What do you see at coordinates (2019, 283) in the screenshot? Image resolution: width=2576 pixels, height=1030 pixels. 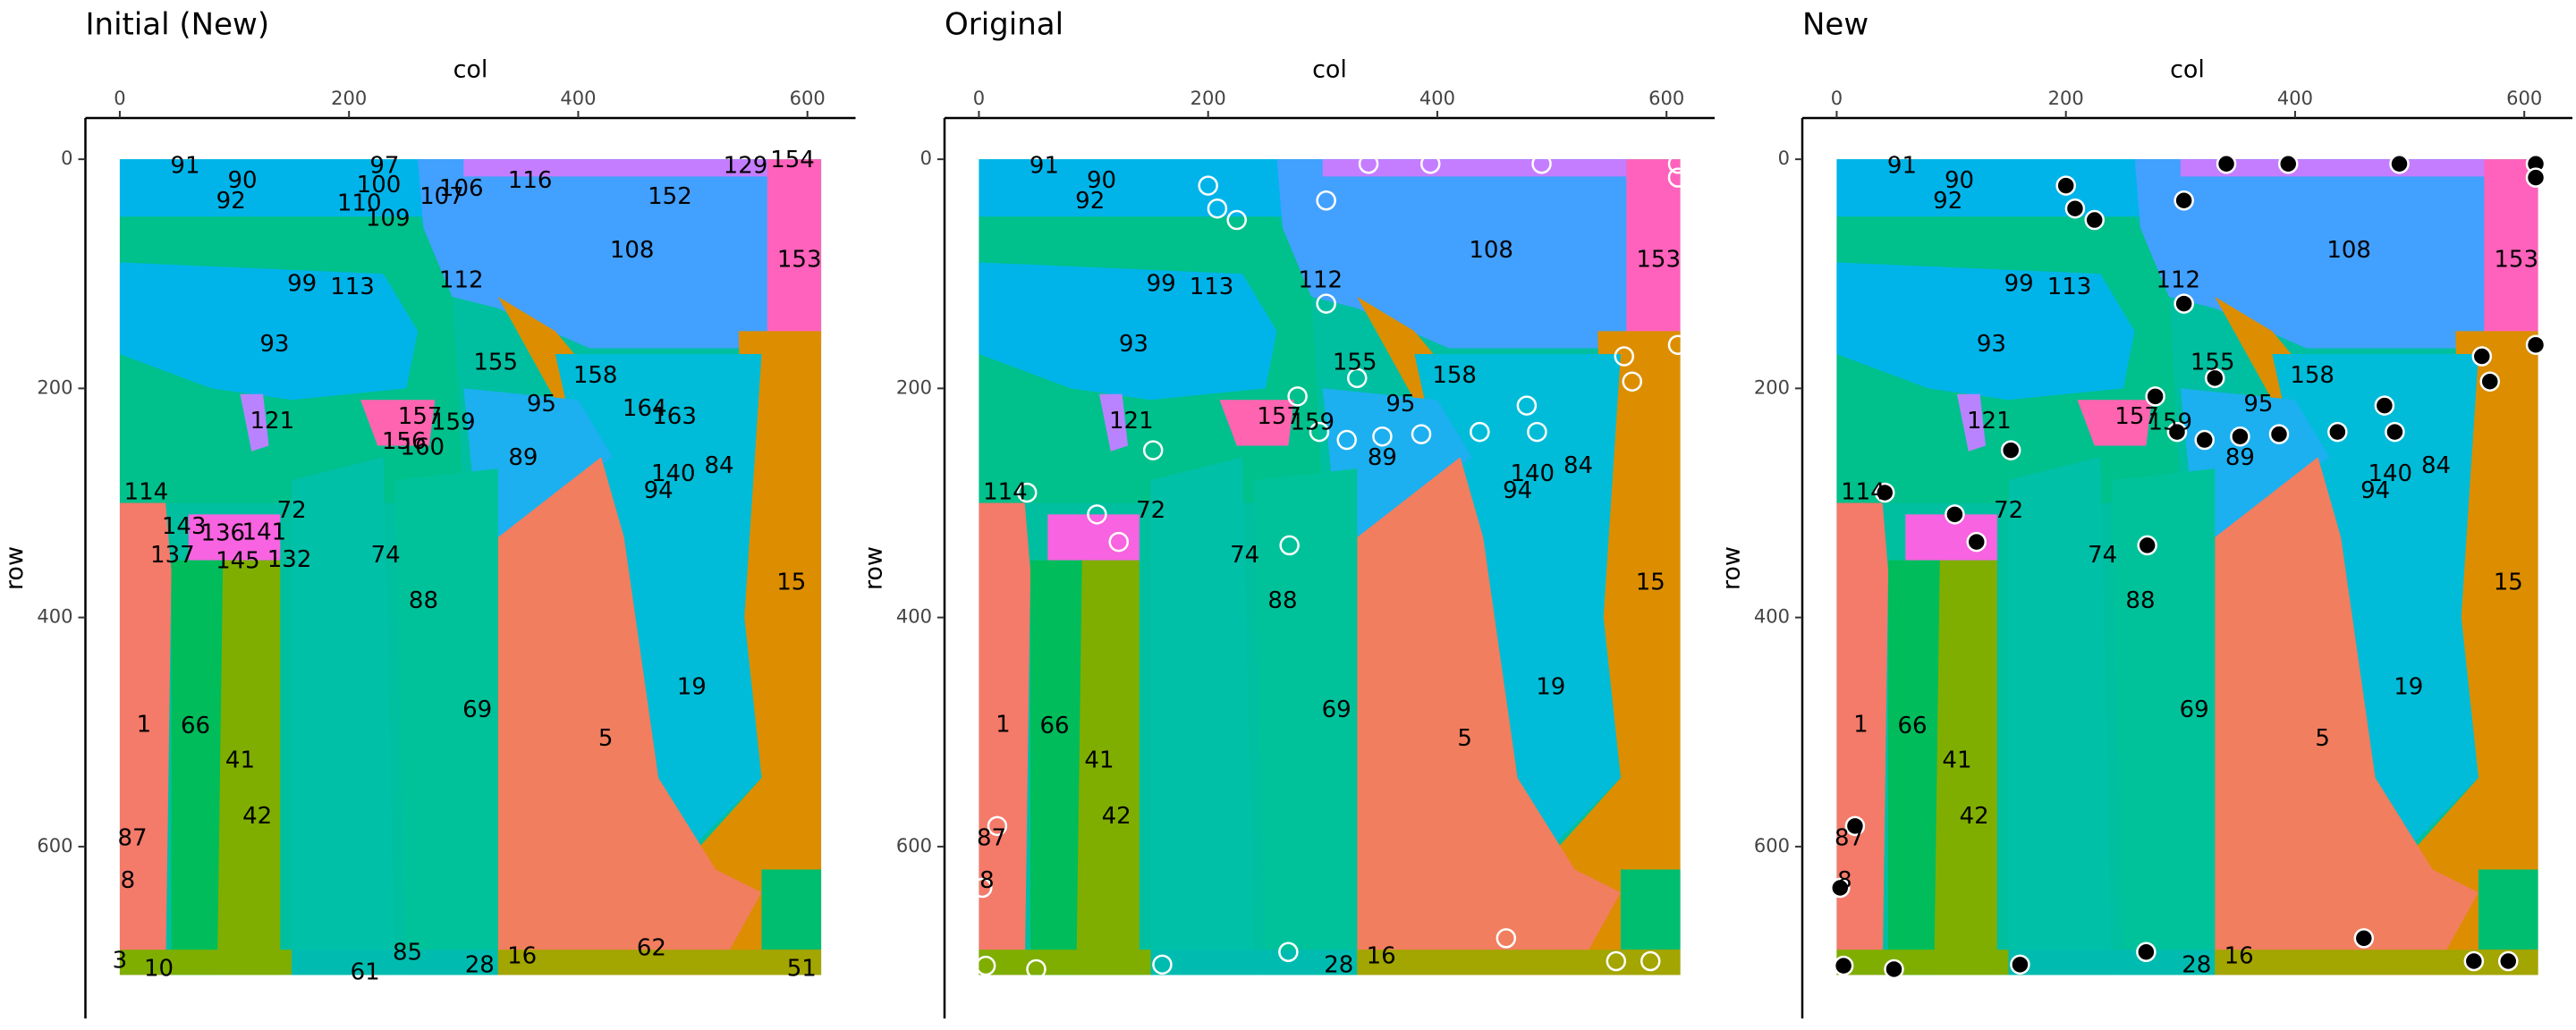 I see `region-label: 99` at bounding box center [2019, 283].